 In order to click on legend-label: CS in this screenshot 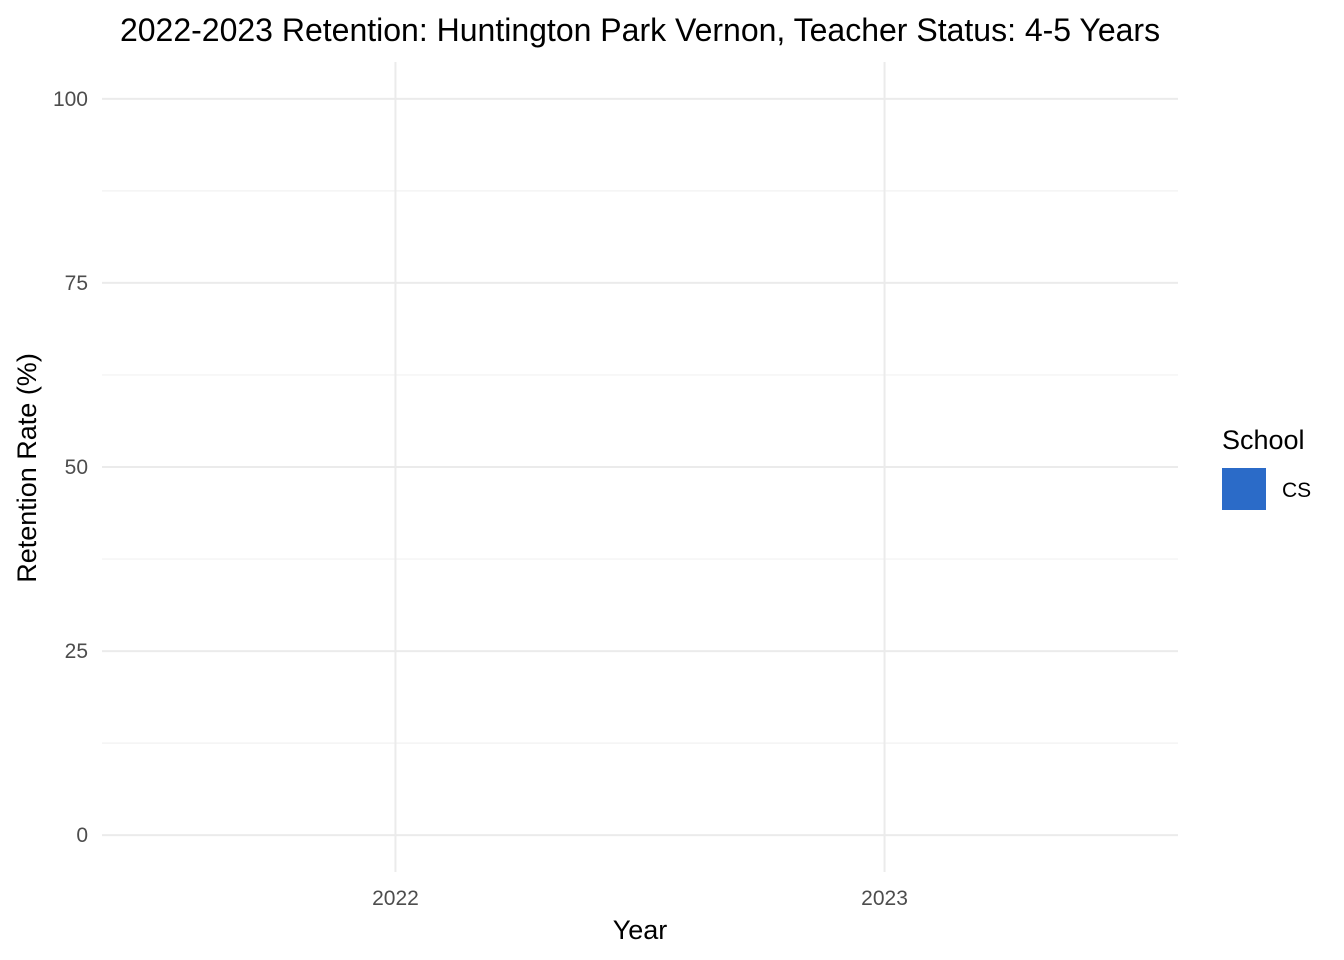, I will do `click(1296, 490)`.